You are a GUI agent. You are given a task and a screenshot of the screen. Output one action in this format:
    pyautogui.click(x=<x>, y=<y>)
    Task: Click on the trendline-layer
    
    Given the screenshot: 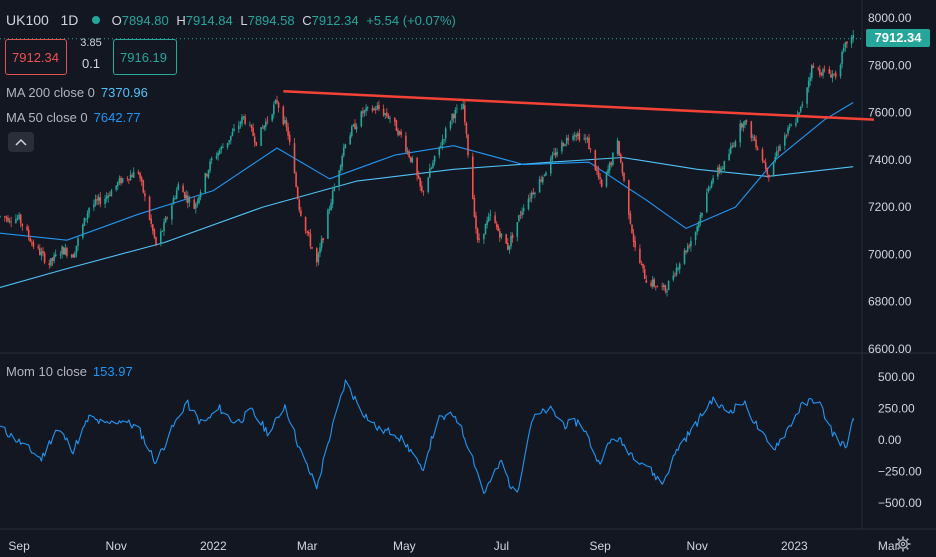 What is the action you would take?
    pyautogui.click(x=578, y=105)
    